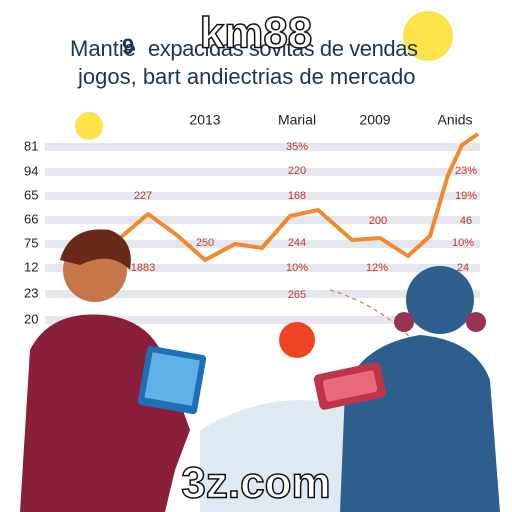  What do you see at coordinates (205, 243) in the screenshot?
I see `annotation: 250` at bounding box center [205, 243].